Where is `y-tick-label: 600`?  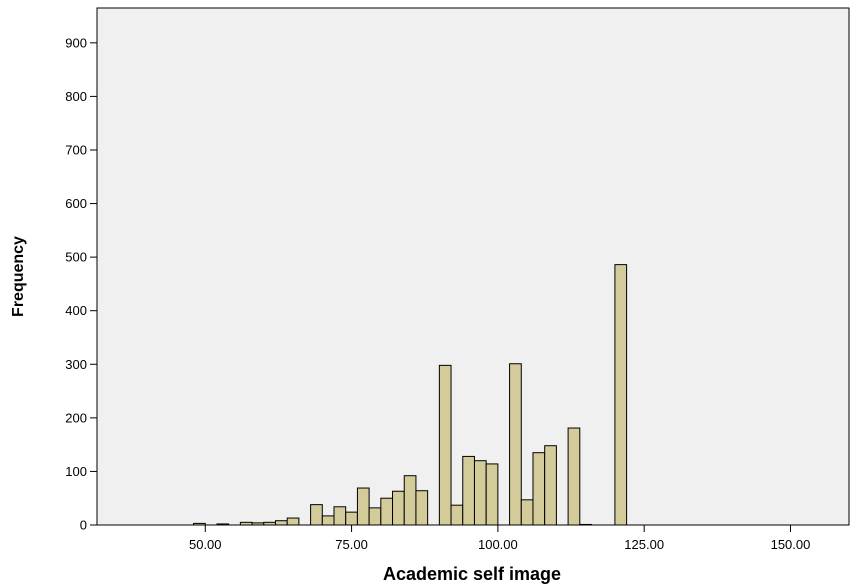
y-tick-label: 600 is located at coordinates (76, 203).